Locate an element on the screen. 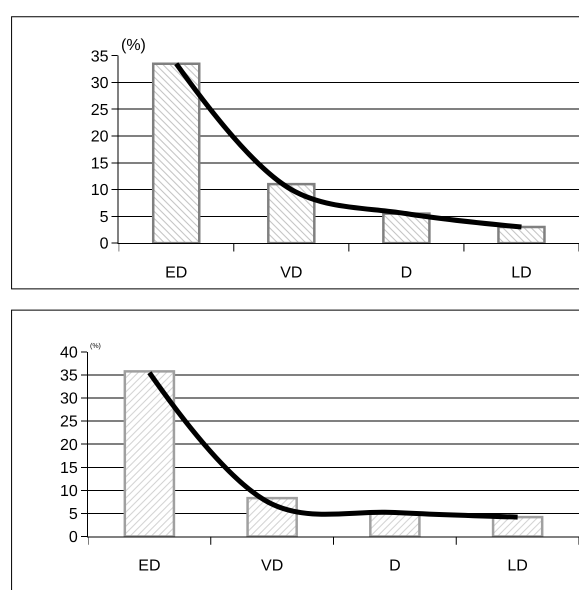  y-axis-title: (%) is located at coordinates (133, 45).